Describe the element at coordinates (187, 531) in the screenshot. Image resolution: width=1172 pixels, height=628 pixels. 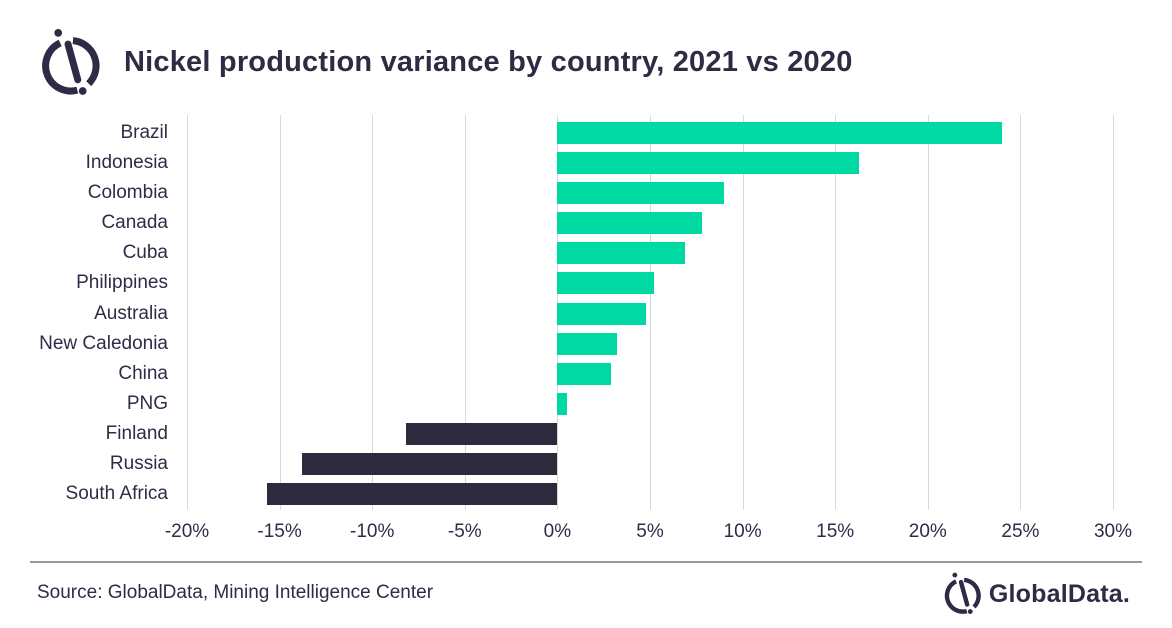
I see `x-tick-label: -20%` at that location.